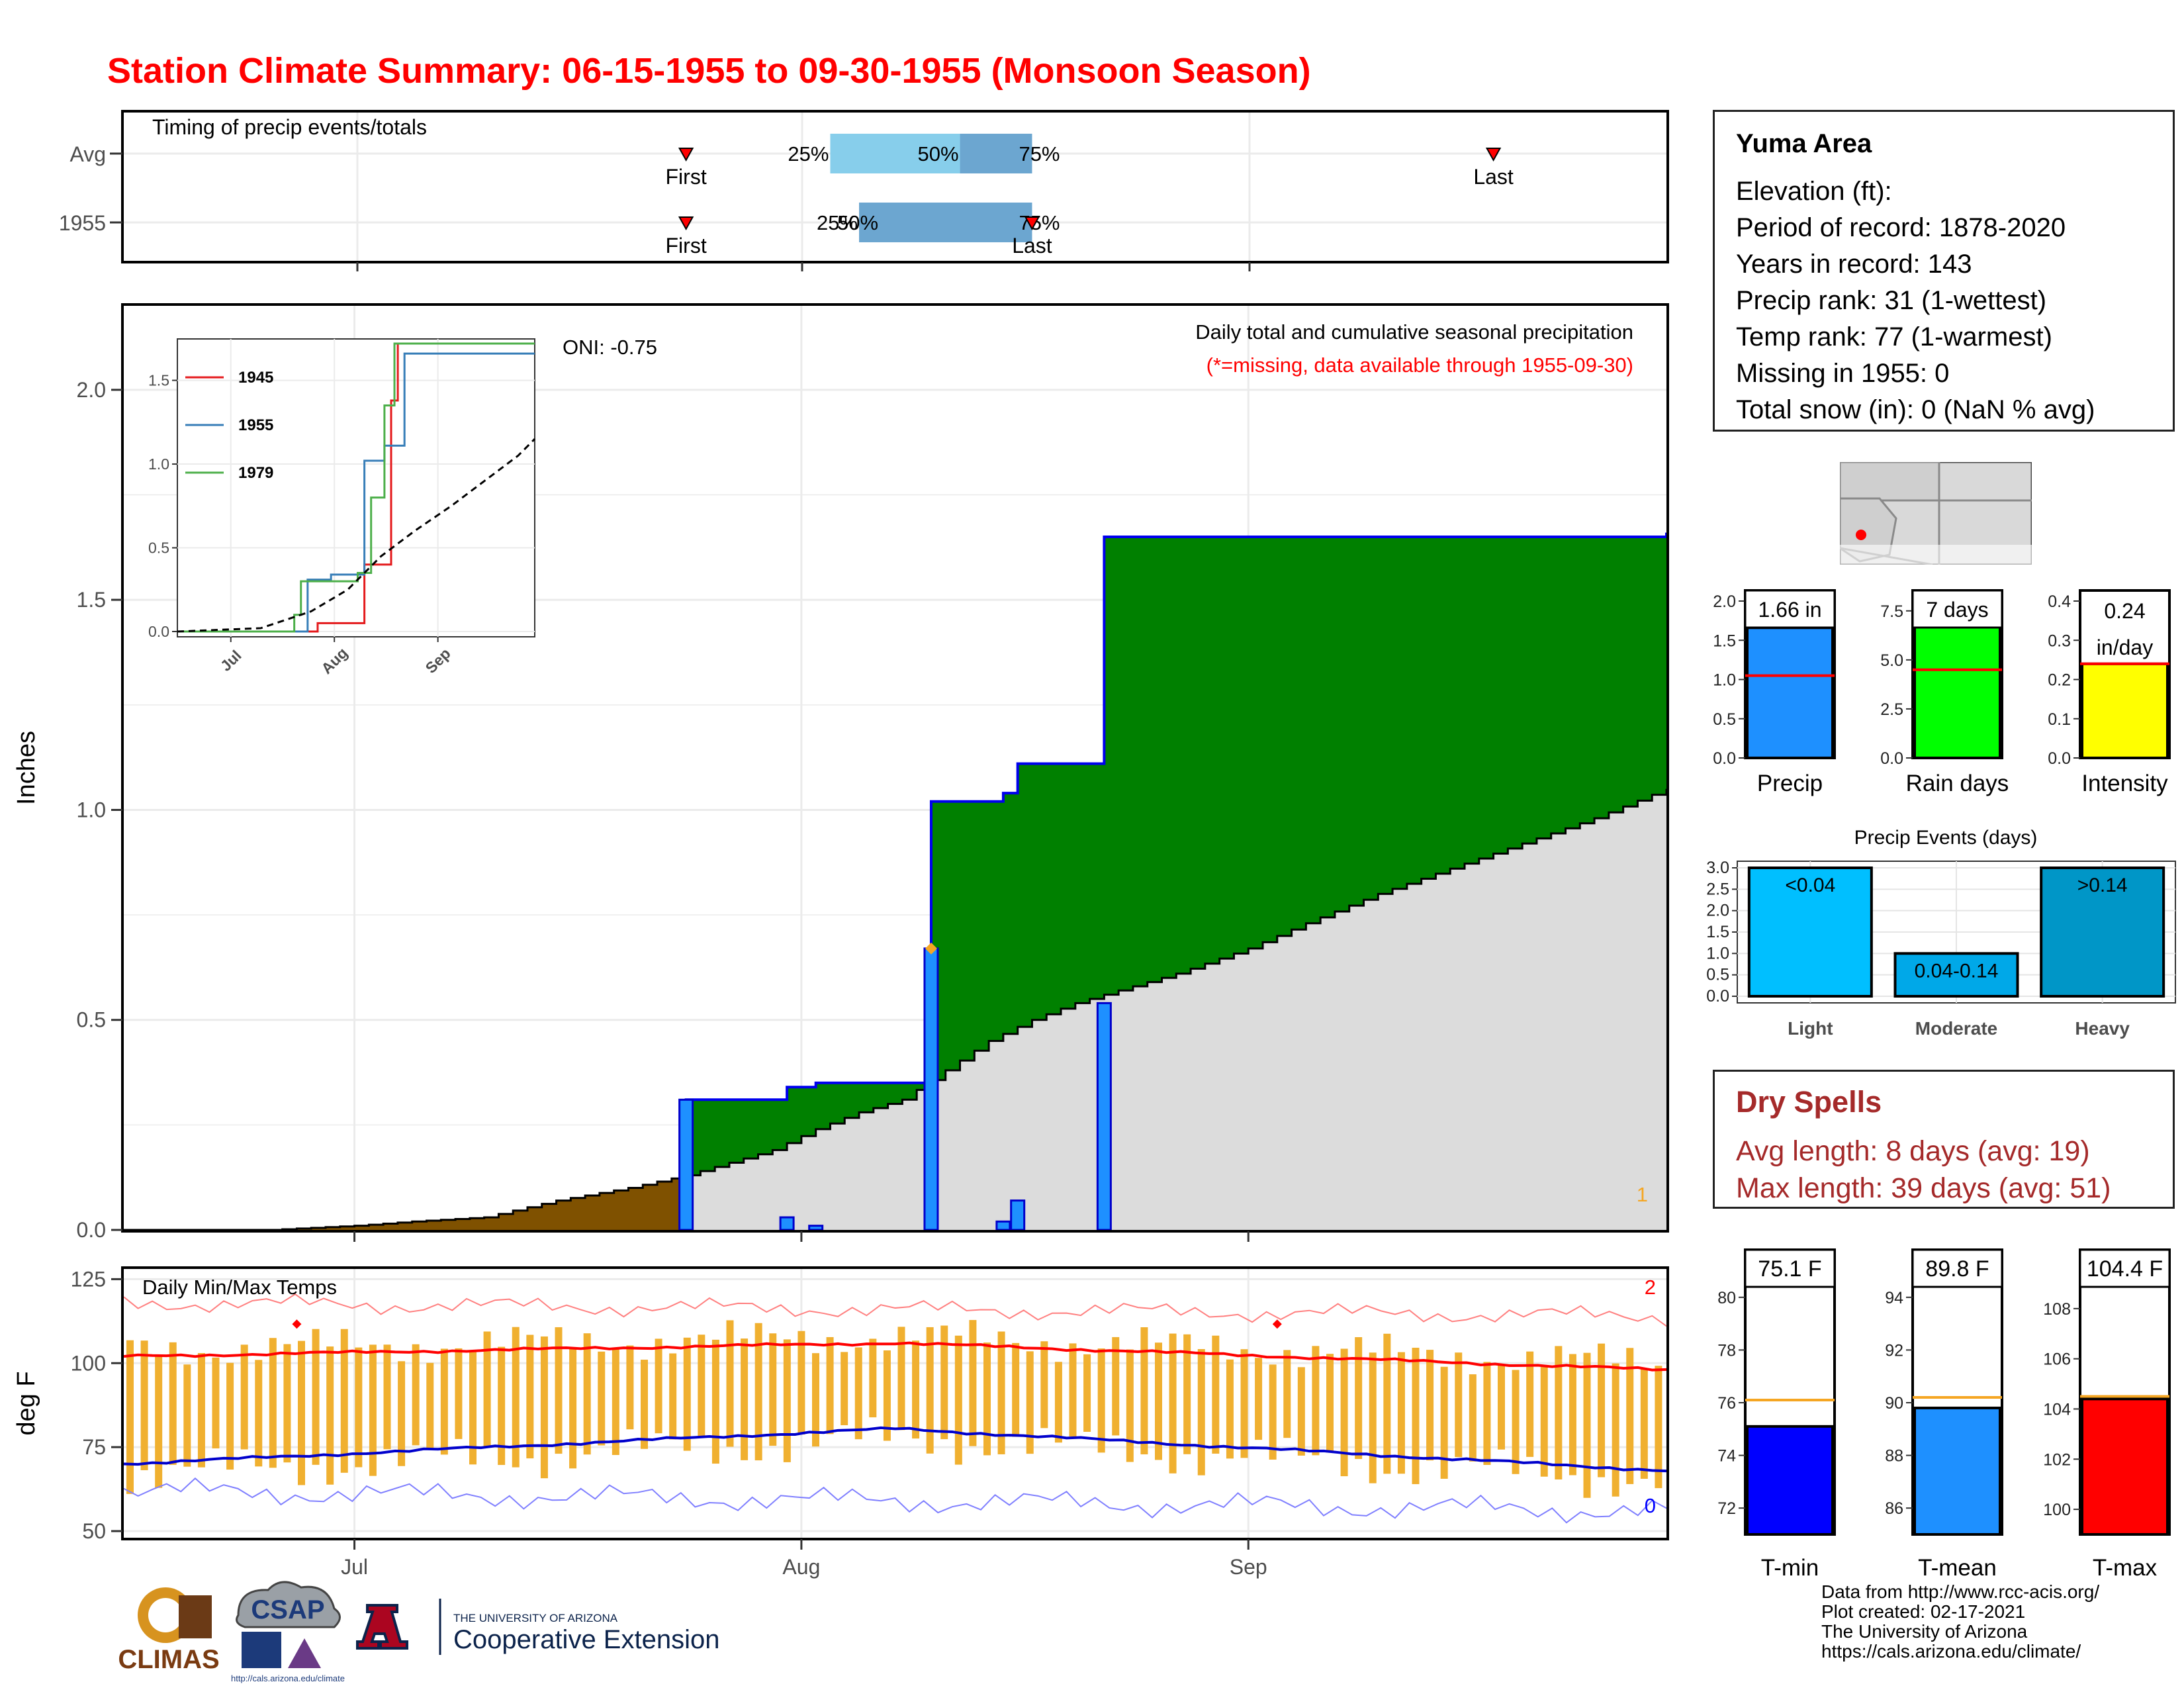 Image resolution: width=2184 pixels, height=1688 pixels. What do you see at coordinates (1957, 971) in the screenshot?
I see `events-bar-label: 0.04-0.14` at bounding box center [1957, 971].